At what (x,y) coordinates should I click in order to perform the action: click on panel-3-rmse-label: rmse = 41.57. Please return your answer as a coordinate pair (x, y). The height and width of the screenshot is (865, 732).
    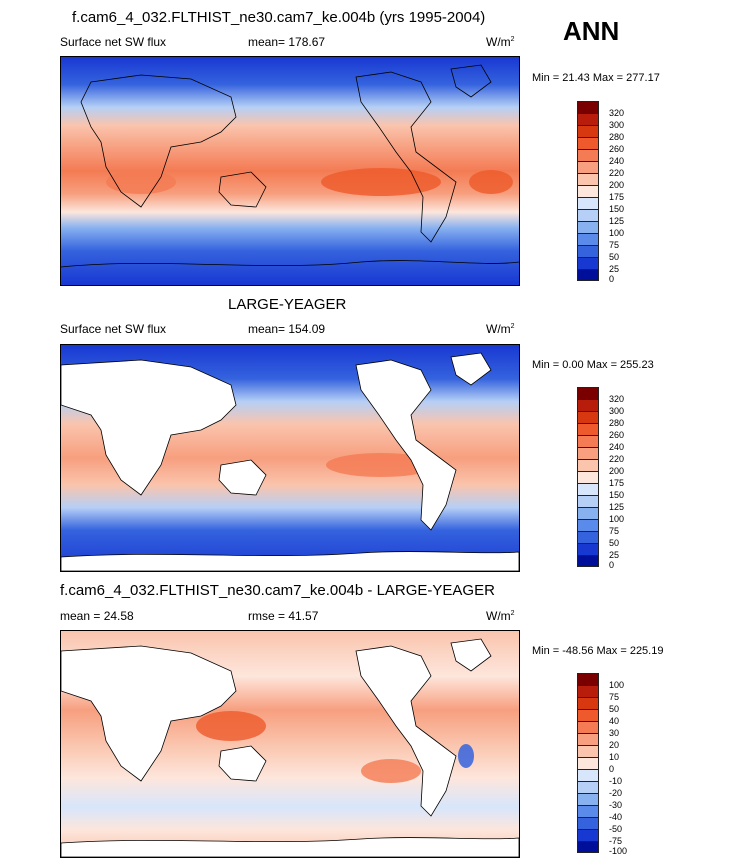
    Looking at the image, I should click on (283, 616).